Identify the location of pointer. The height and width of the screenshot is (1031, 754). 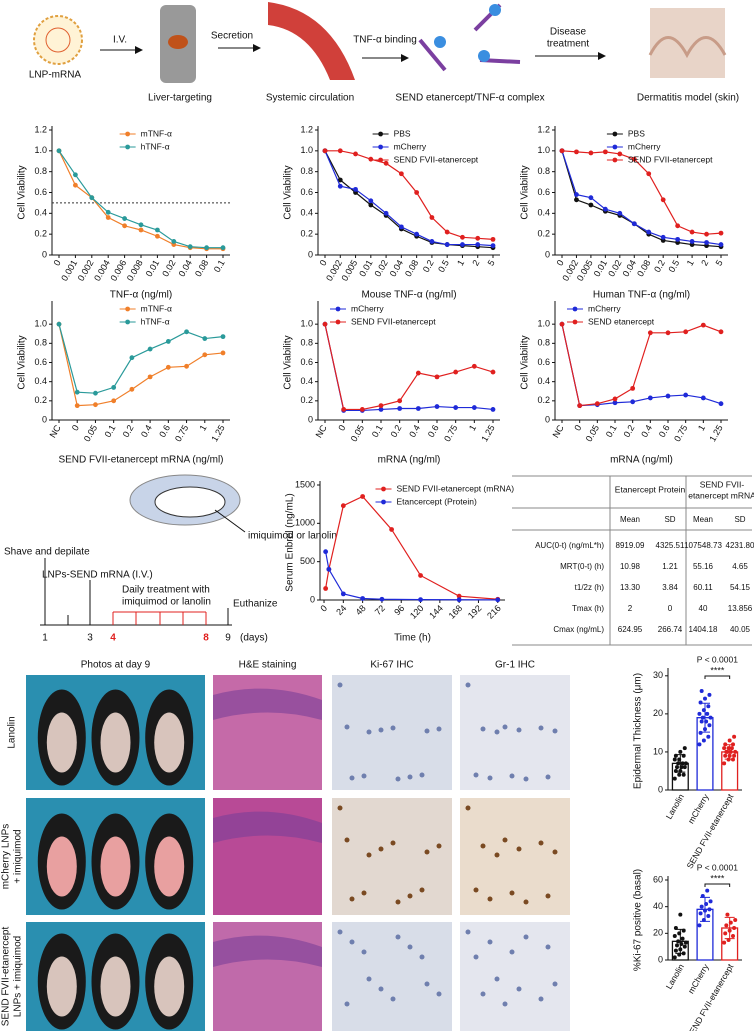
(230, 521).